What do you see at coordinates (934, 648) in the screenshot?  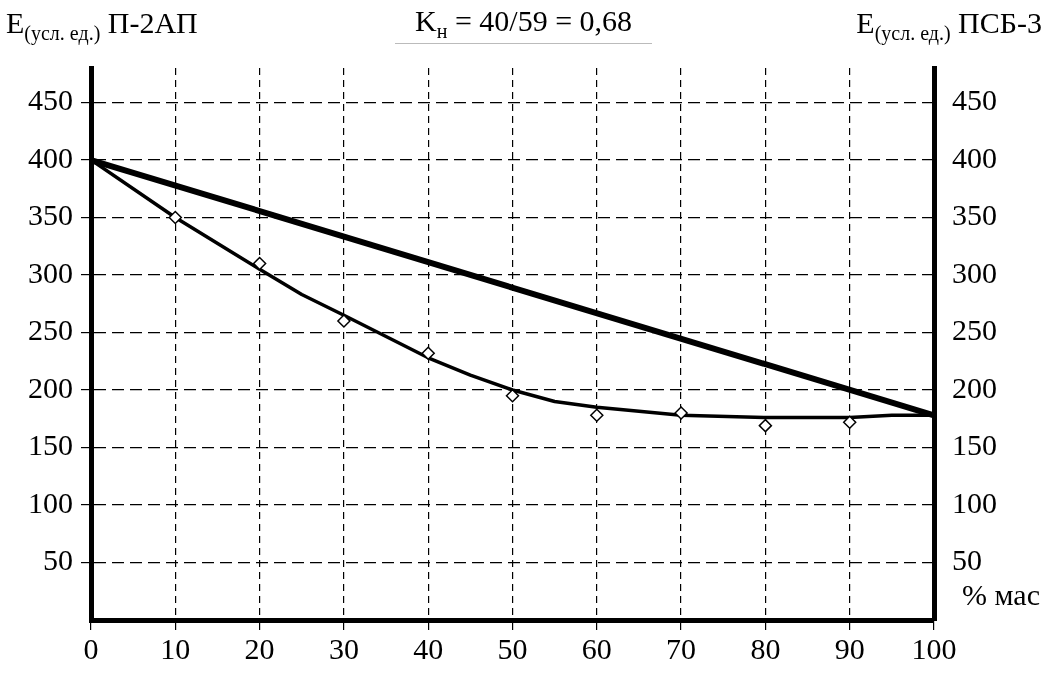 I see `x-tick-label: 100` at bounding box center [934, 648].